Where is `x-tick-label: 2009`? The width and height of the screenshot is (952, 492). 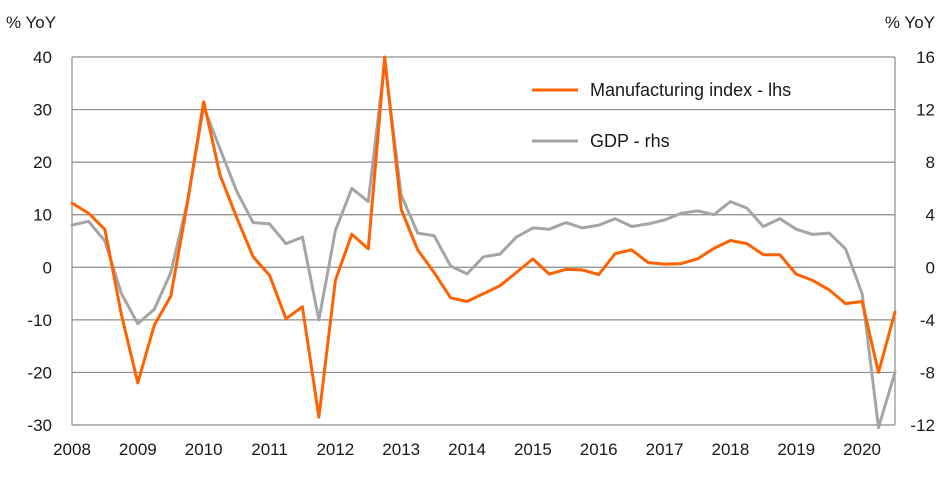 x-tick-label: 2009 is located at coordinates (138, 449).